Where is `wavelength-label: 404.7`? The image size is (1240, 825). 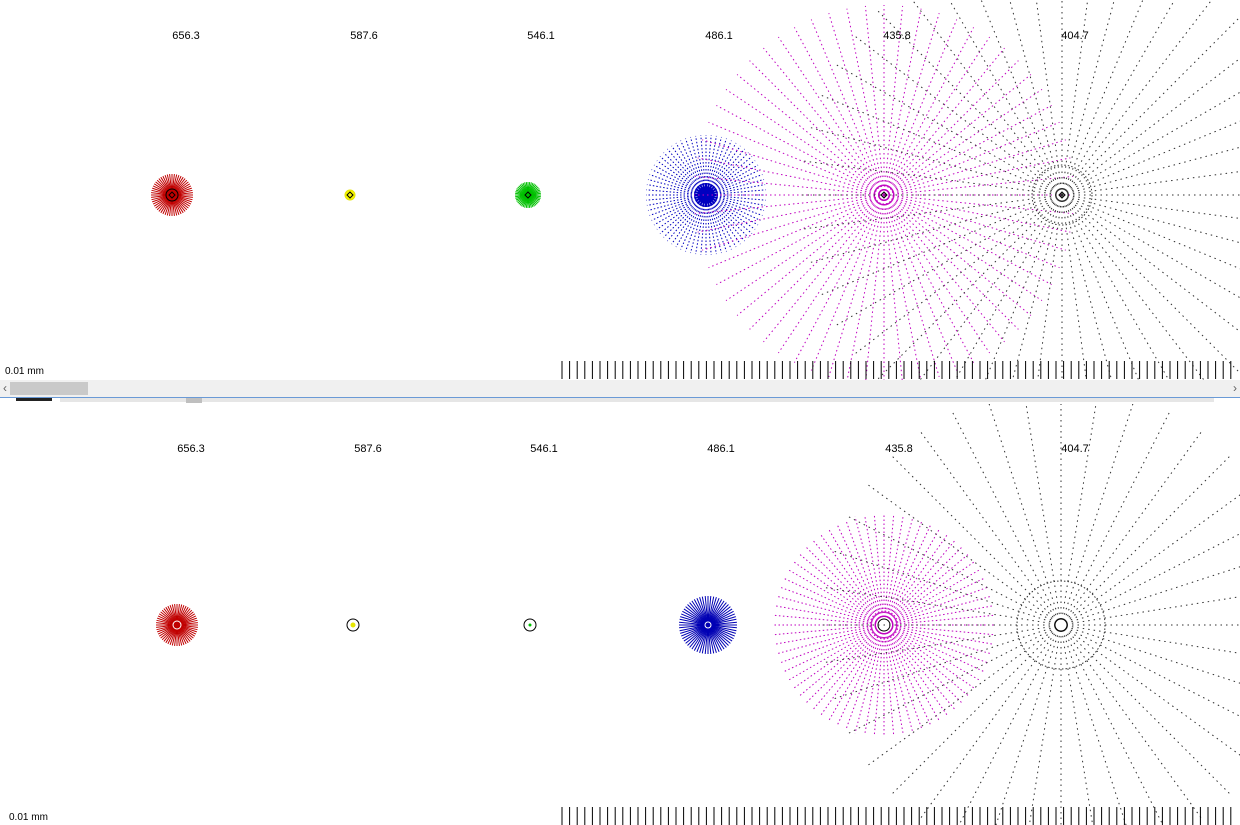
wavelength-label: 404.7 is located at coordinates (1075, 449).